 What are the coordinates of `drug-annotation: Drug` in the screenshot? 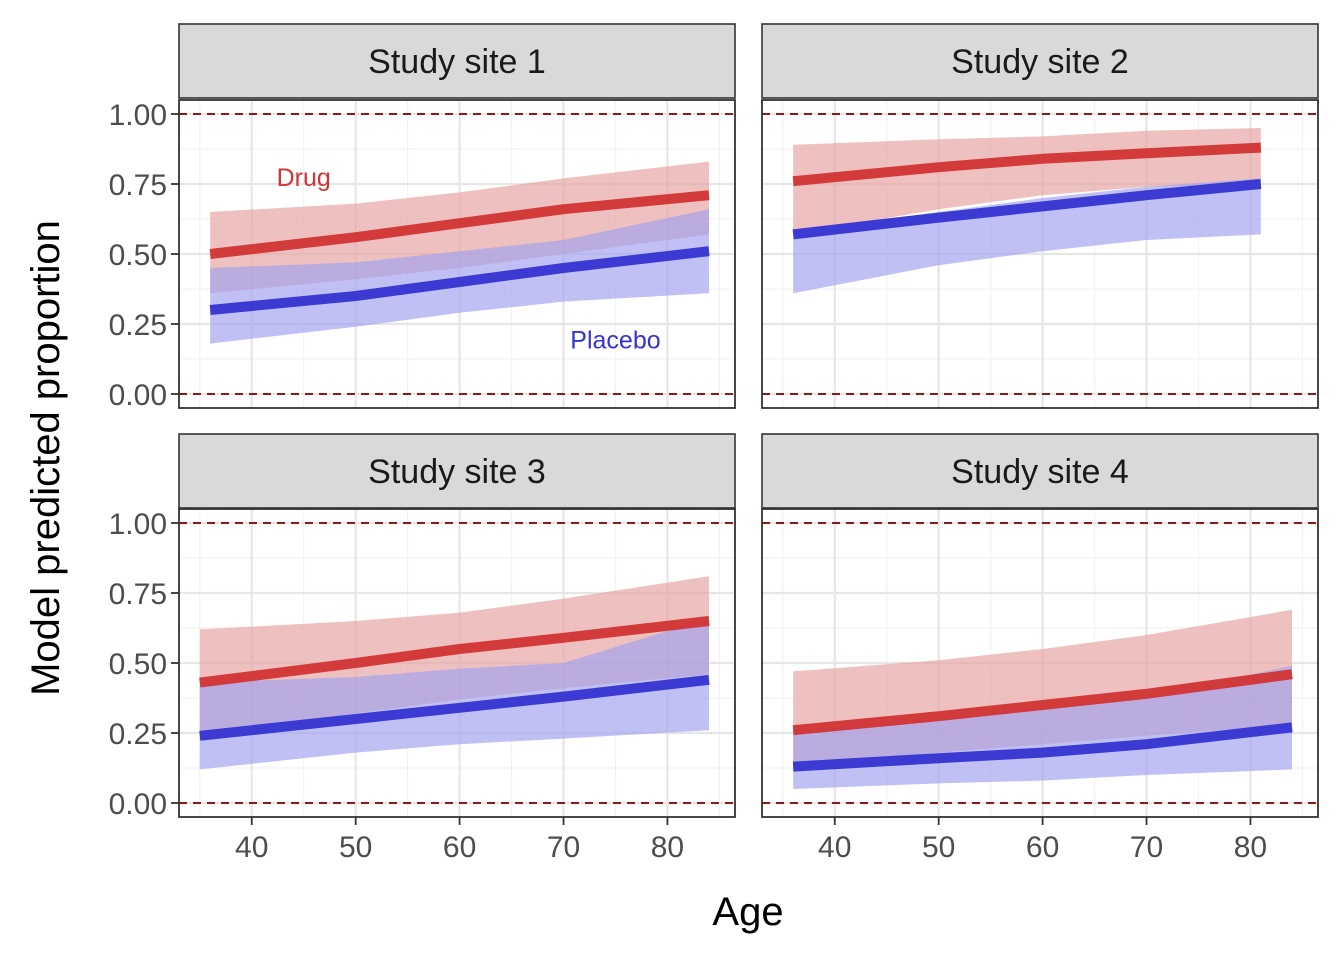 It's located at (304, 178).